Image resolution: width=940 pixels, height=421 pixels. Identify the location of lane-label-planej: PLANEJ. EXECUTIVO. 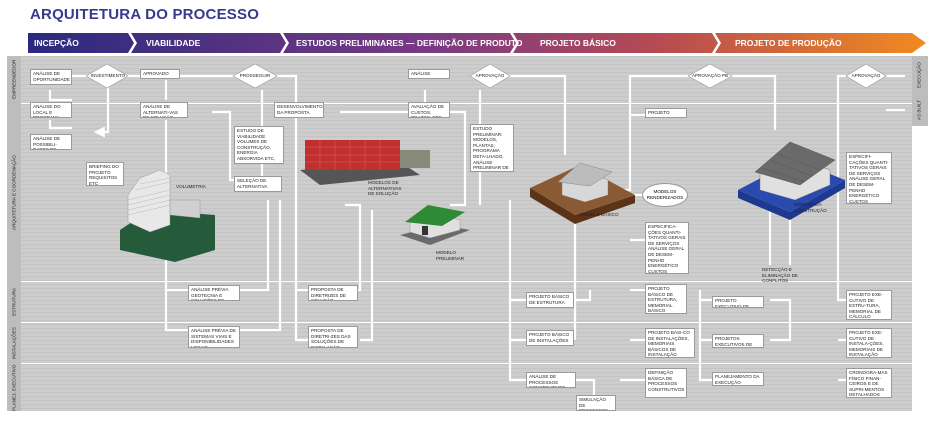
(14, 387).